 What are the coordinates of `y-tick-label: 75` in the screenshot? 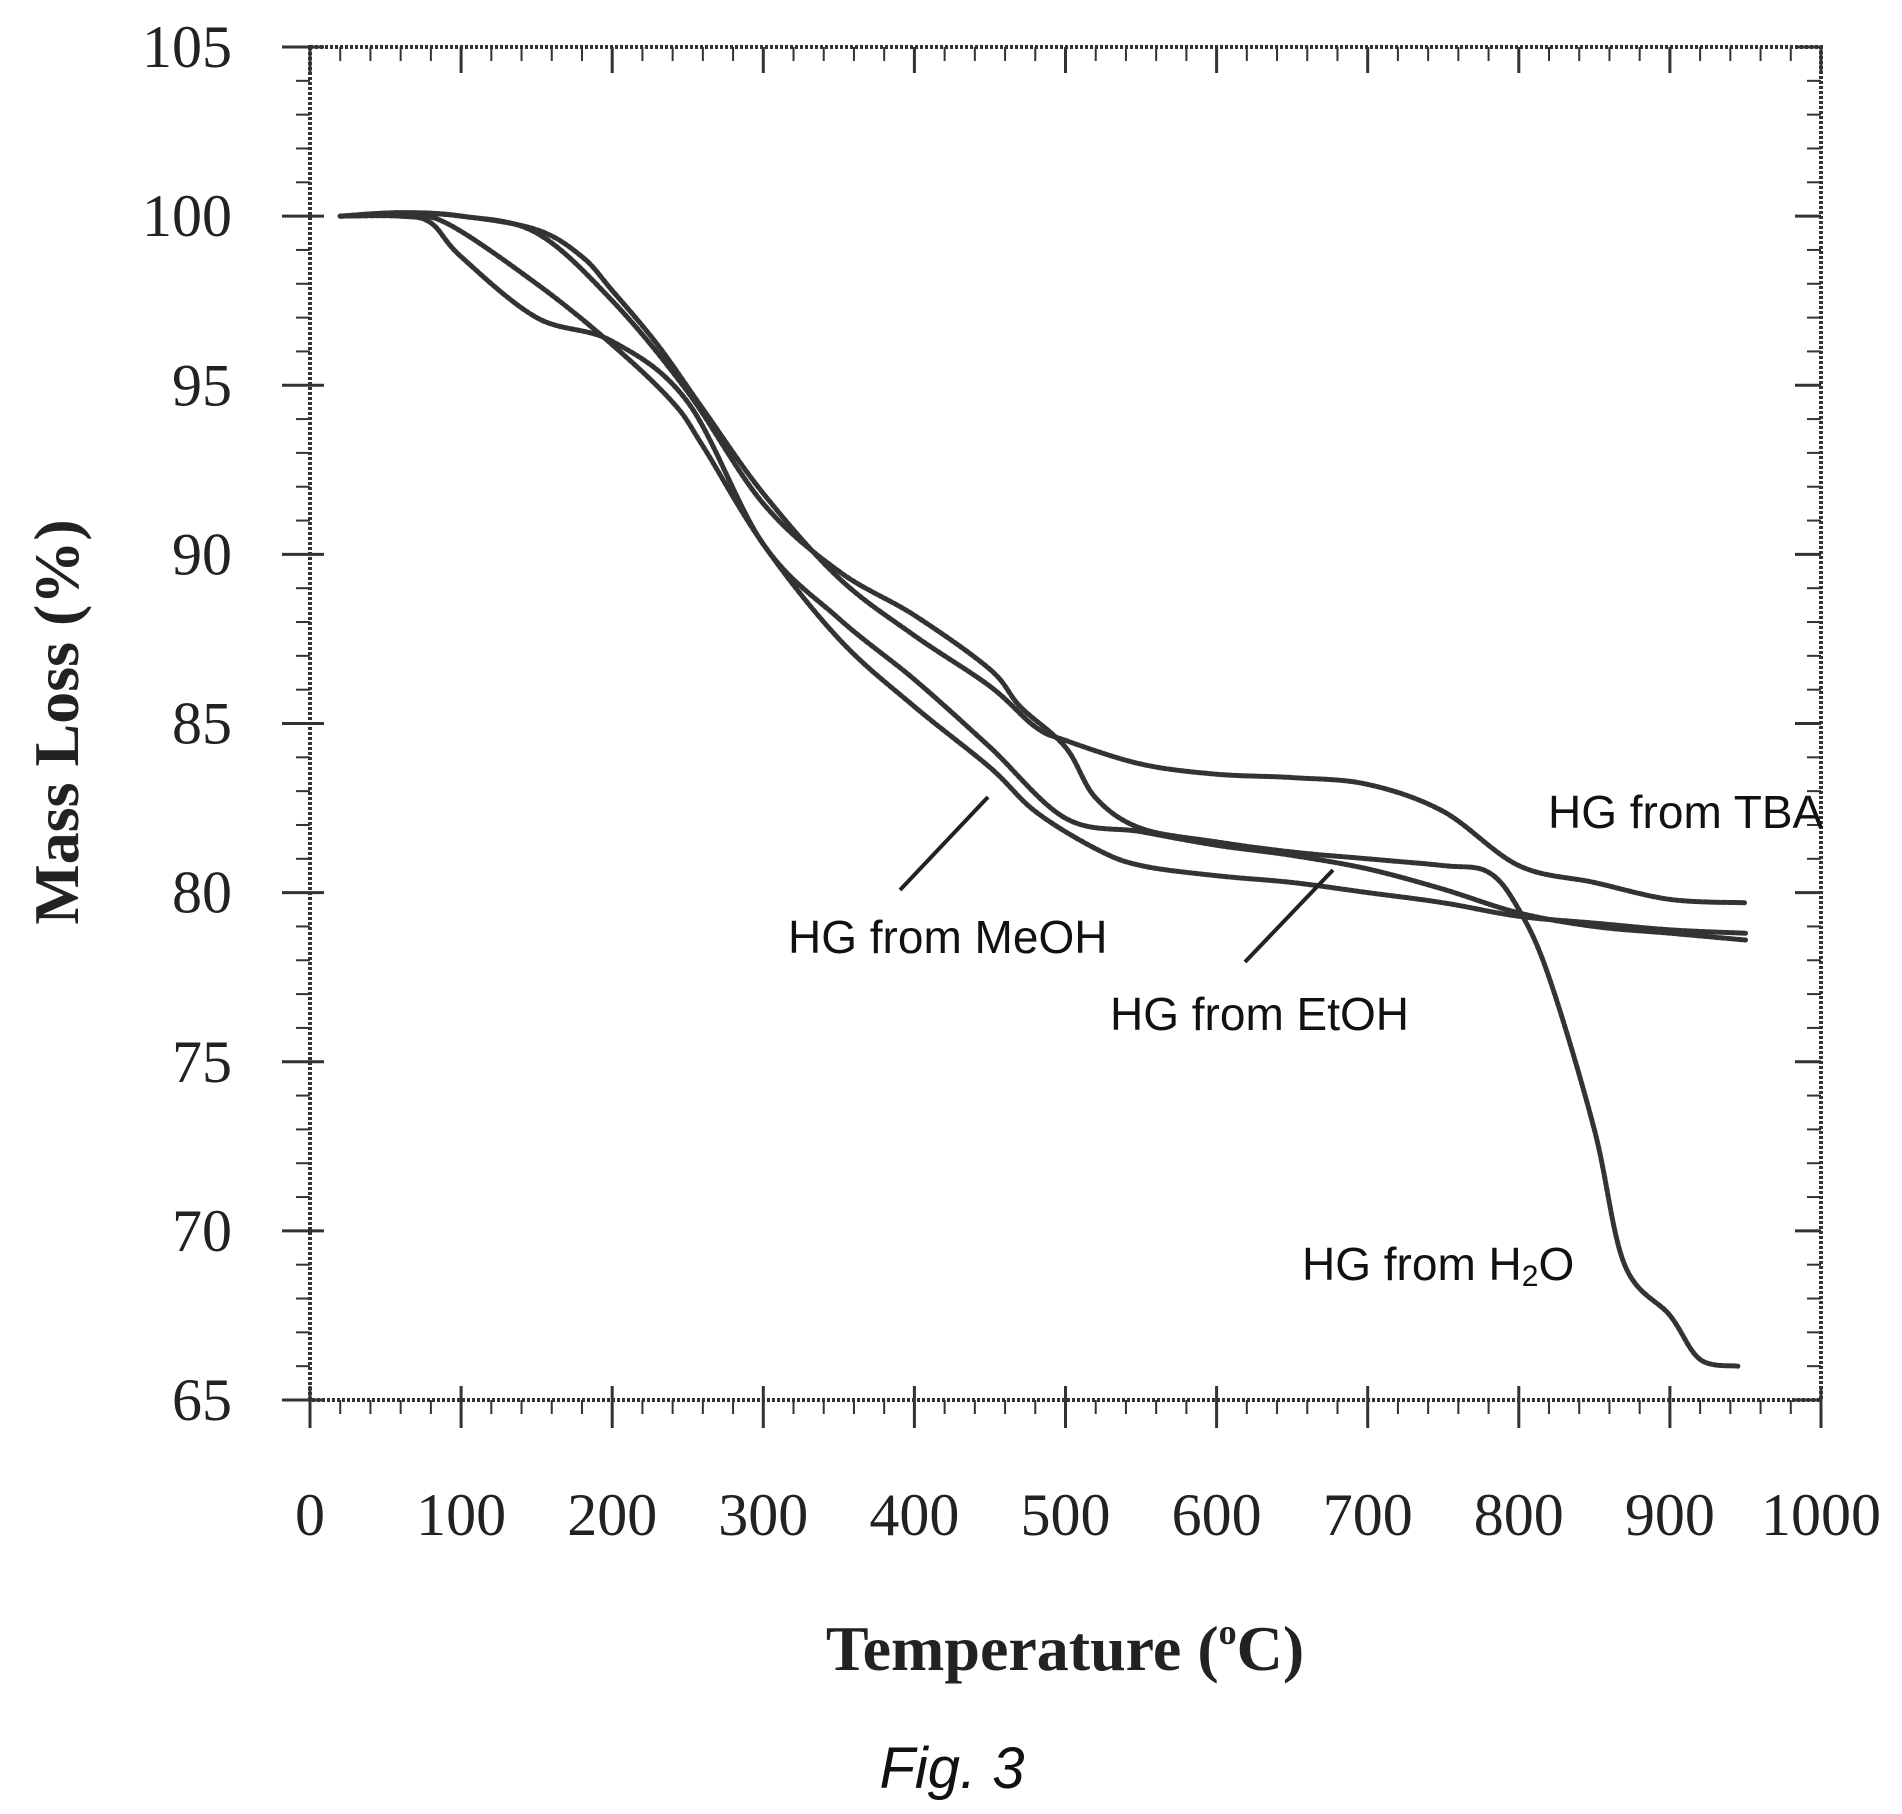 It's located at (202, 1062).